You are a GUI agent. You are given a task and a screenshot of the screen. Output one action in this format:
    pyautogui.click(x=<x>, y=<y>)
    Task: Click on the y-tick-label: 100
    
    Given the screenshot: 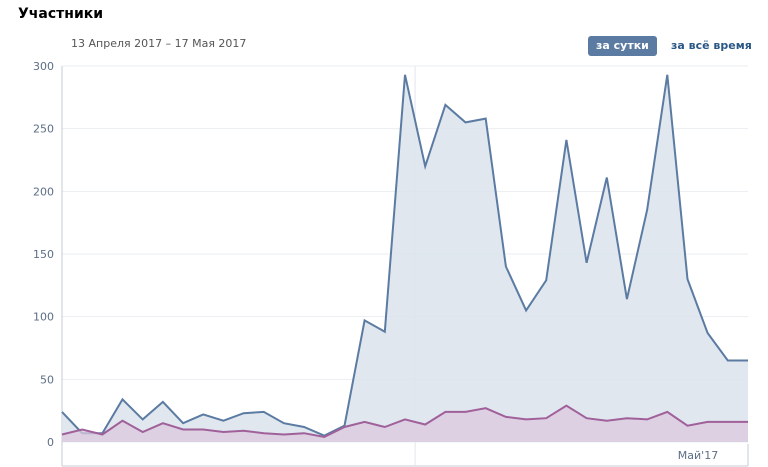 What is the action you would take?
    pyautogui.click(x=43, y=317)
    